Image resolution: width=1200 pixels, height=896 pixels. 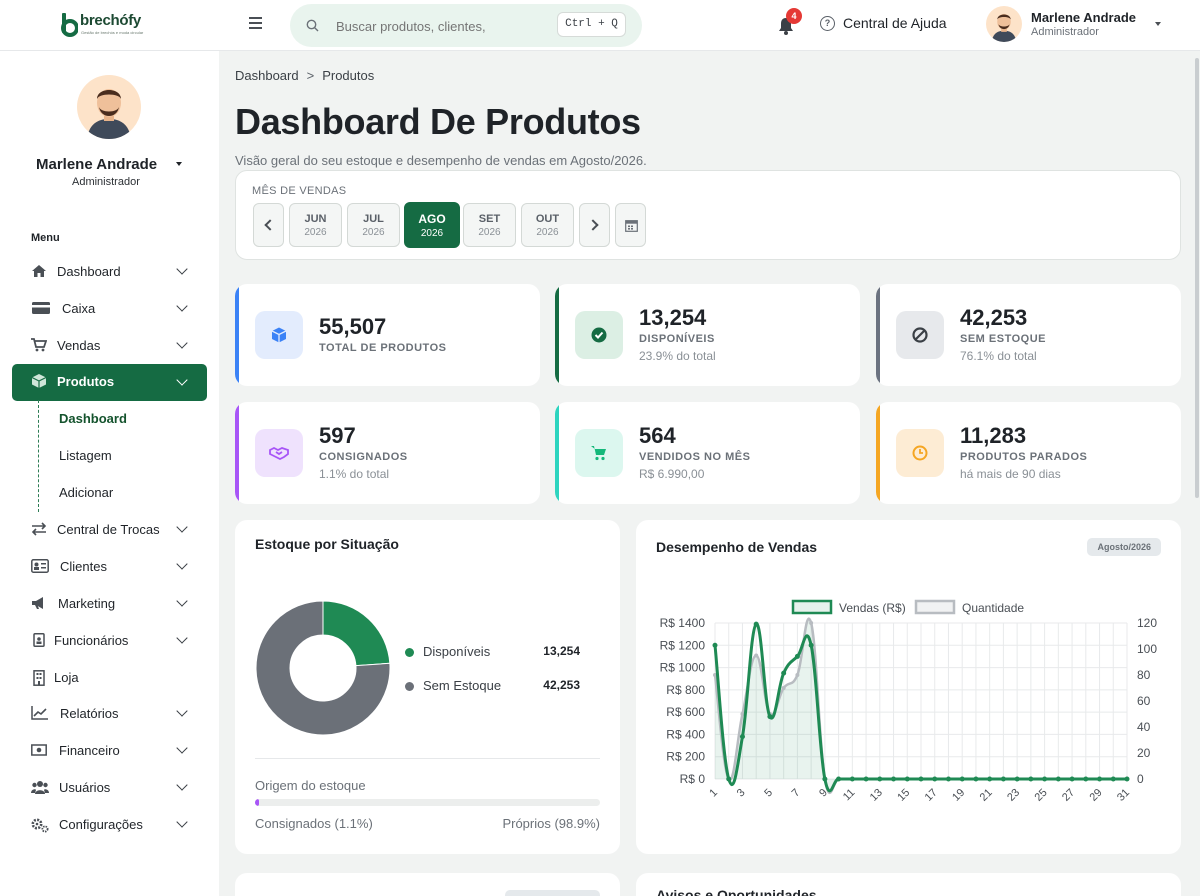 I want to click on search-icon, so click(x=312, y=25).